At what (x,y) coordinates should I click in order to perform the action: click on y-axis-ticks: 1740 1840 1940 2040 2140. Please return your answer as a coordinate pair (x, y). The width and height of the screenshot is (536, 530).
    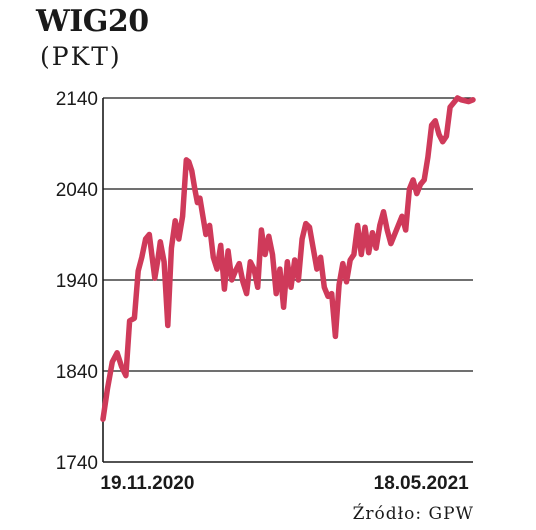
    Looking at the image, I should click on (77, 281).